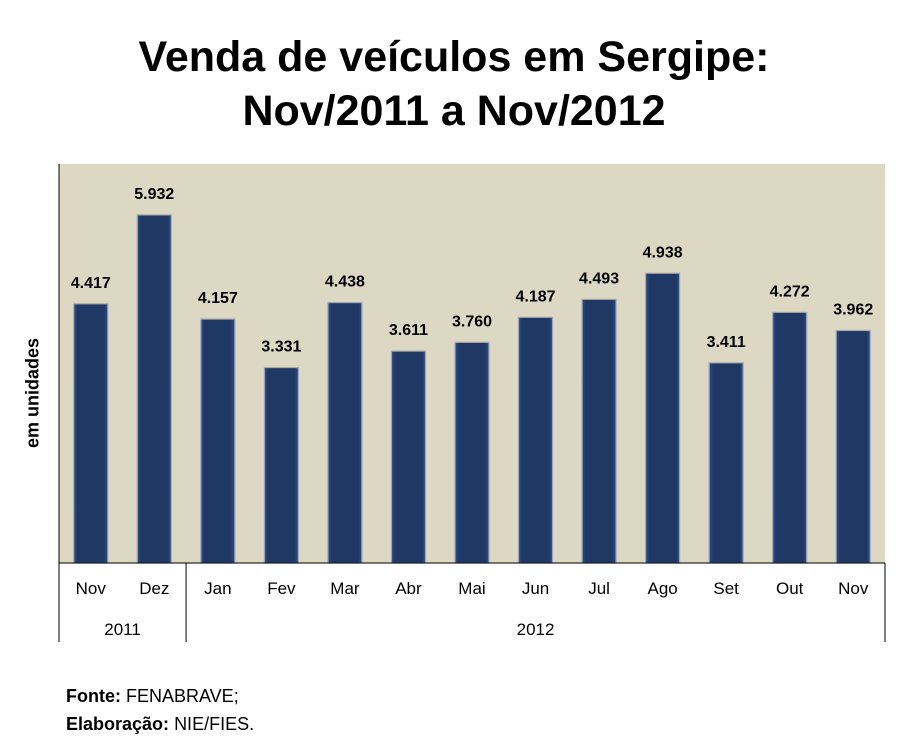  What do you see at coordinates (726, 588) in the screenshot?
I see `category-label-11: Set` at bounding box center [726, 588].